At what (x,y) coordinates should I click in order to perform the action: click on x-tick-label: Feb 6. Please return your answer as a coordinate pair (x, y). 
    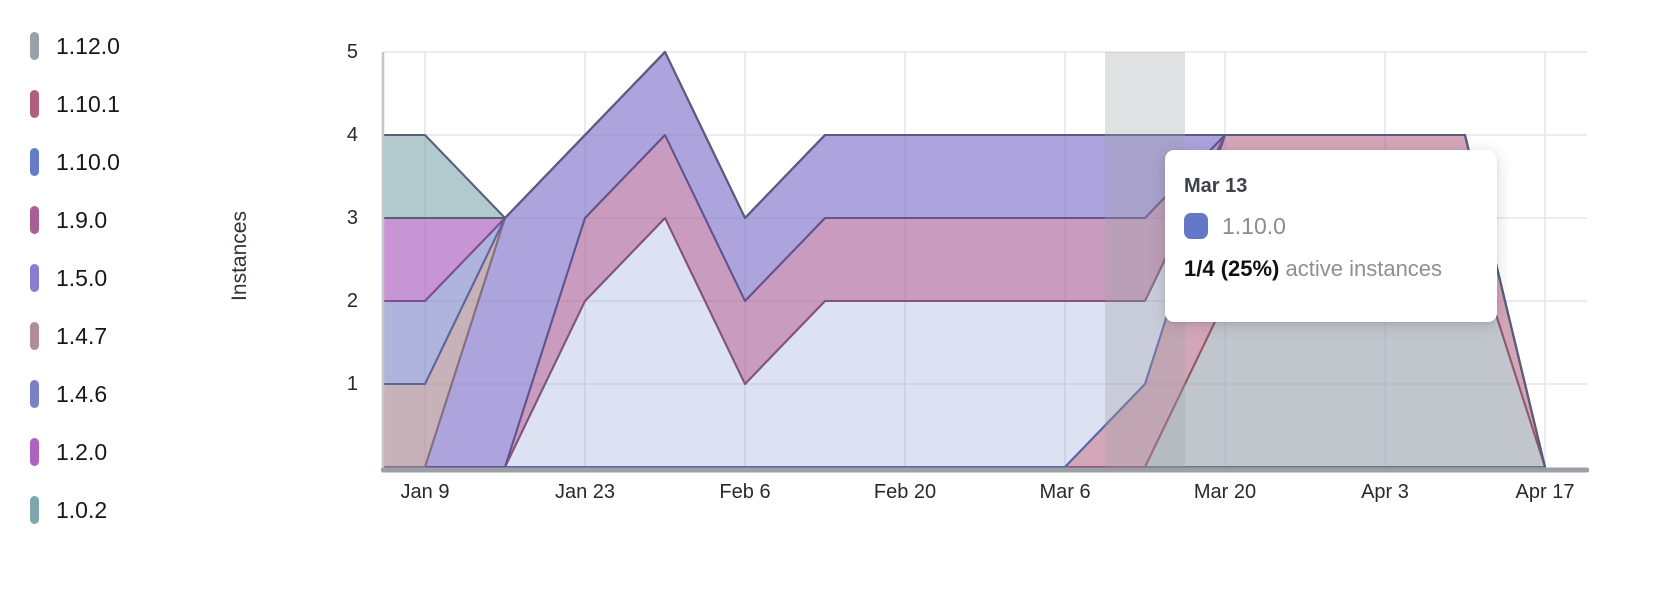
    Looking at the image, I should click on (744, 492).